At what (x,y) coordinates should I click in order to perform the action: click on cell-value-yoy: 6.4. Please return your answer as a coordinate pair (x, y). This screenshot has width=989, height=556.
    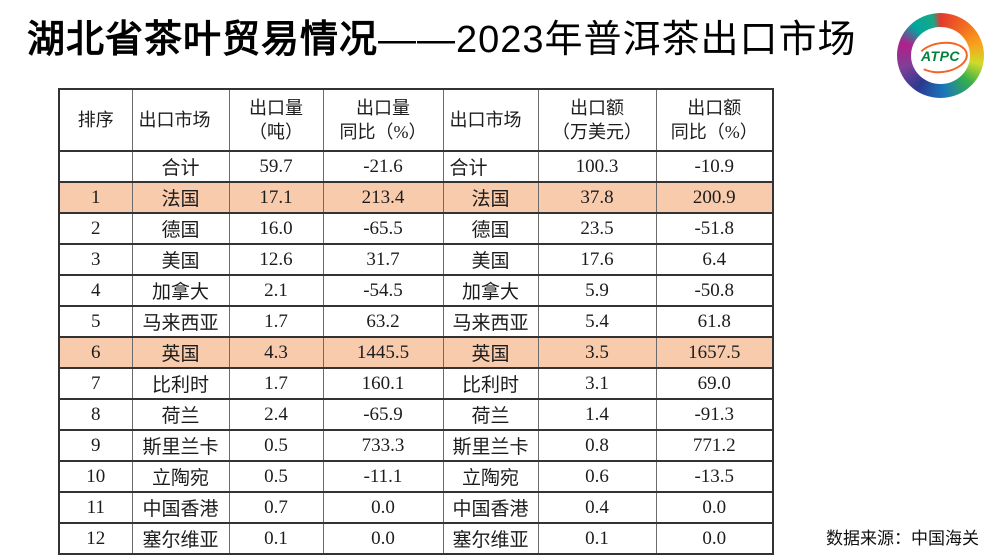
    Looking at the image, I should click on (714, 259).